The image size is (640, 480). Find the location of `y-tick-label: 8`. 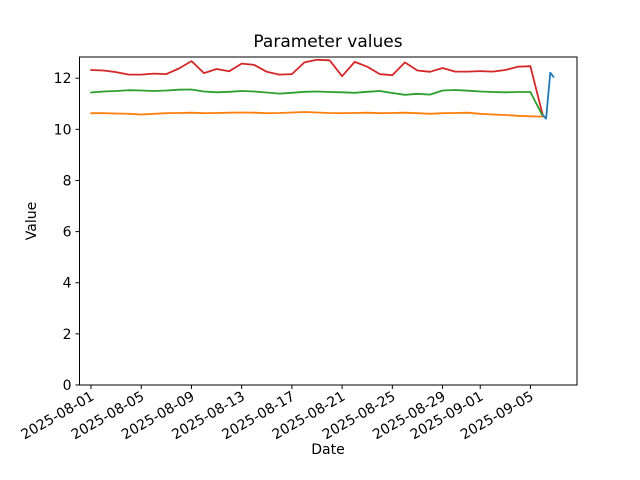

y-tick-label: 8 is located at coordinates (67, 181).